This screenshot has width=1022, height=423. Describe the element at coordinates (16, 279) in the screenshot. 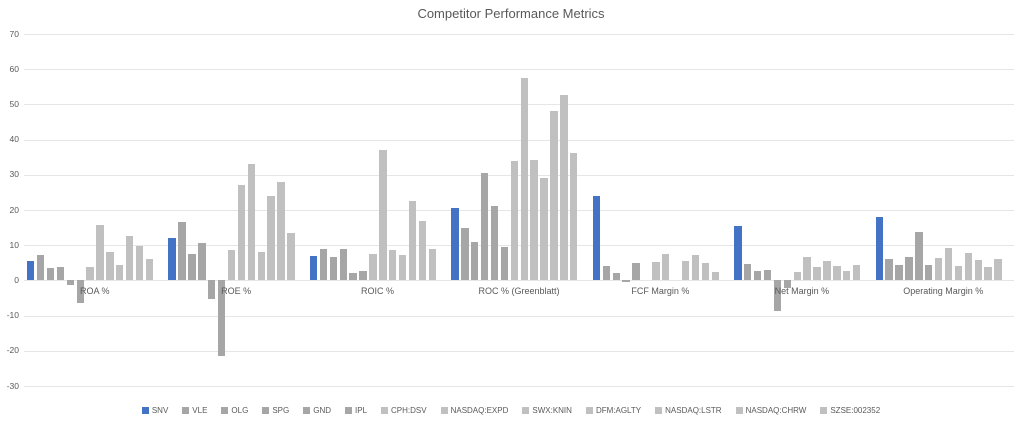

I see `y-axis-tick-label: 0` at that location.